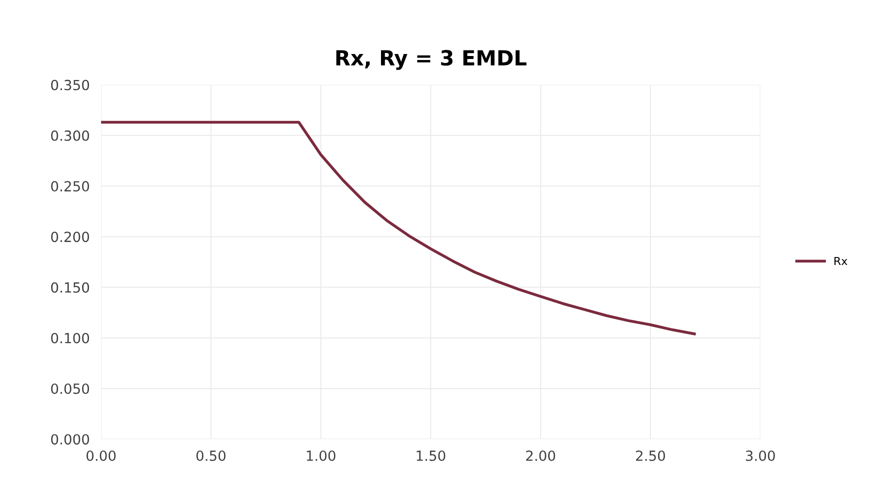 This screenshot has width=879, height=499. Describe the element at coordinates (70, 85) in the screenshot. I see `y-tick-label: 0.350` at that location.